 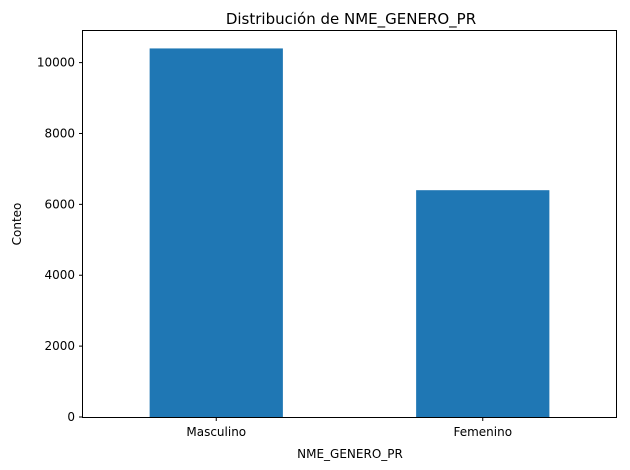 I want to click on x-tick-label: Femenino, so click(x=482, y=432).